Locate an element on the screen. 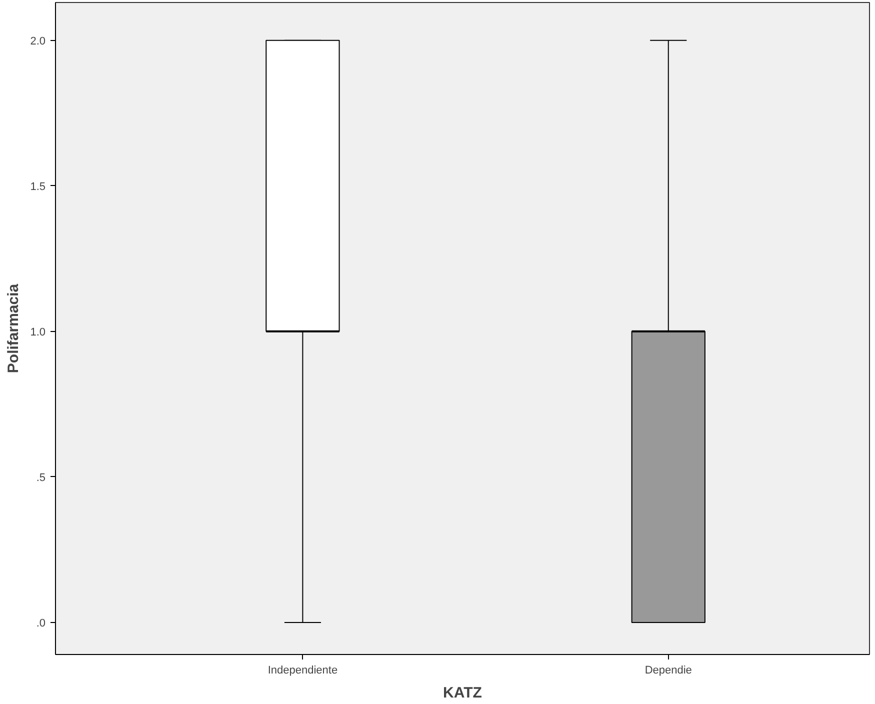 This screenshot has width=875, height=704. x-tick-label: Independiente is located at coordinates (303, 670).